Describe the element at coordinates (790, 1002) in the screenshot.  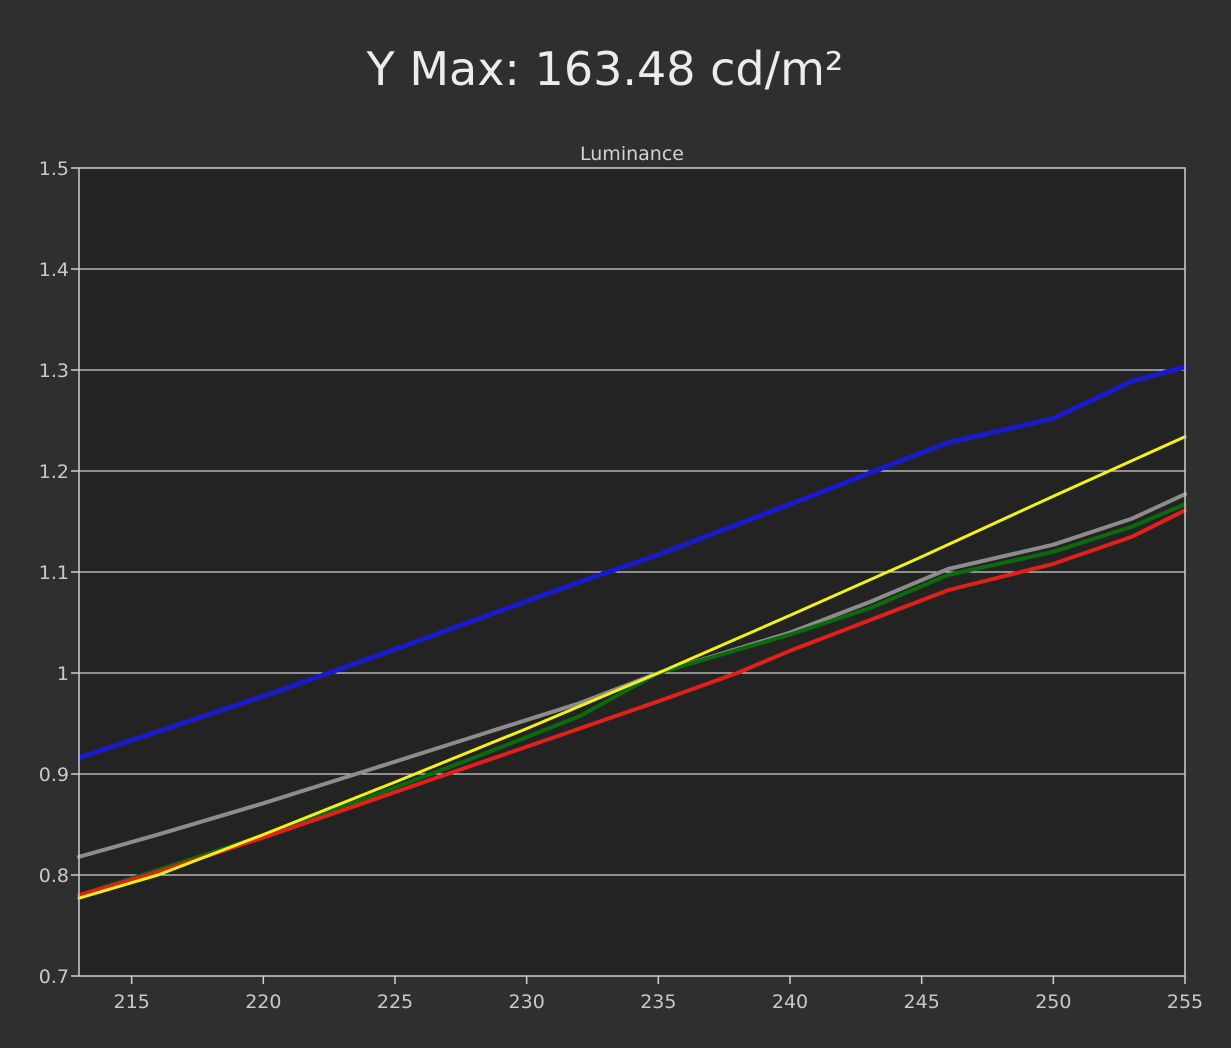
I see `x-tick-label: 240` at that location.